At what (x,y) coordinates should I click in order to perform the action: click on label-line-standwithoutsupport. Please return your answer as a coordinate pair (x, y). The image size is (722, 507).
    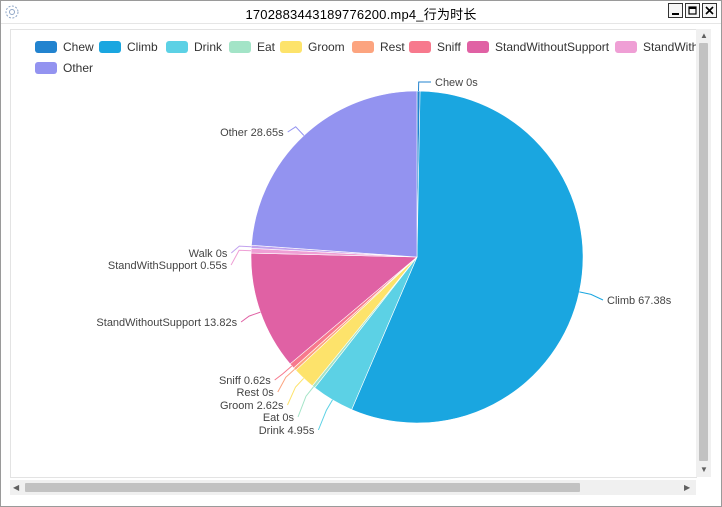
    Looking at the image, I should click on (250, 317).